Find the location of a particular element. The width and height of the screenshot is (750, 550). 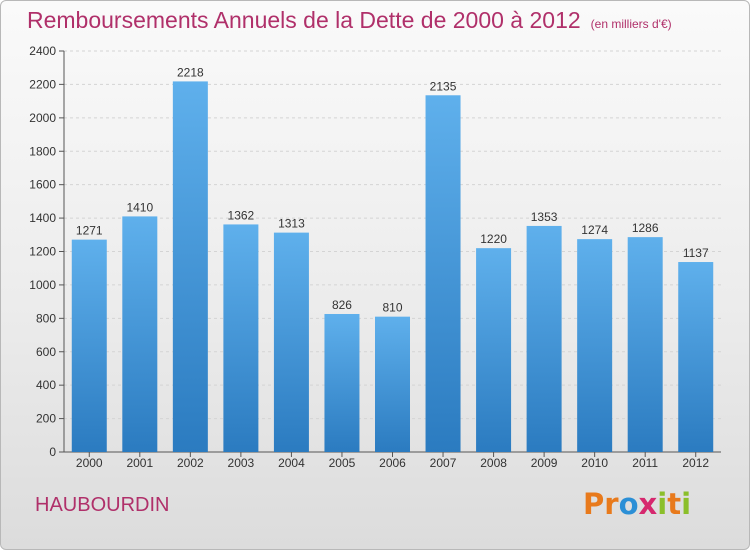

y-tick-label: 400 is located at coordinates (46, 385).